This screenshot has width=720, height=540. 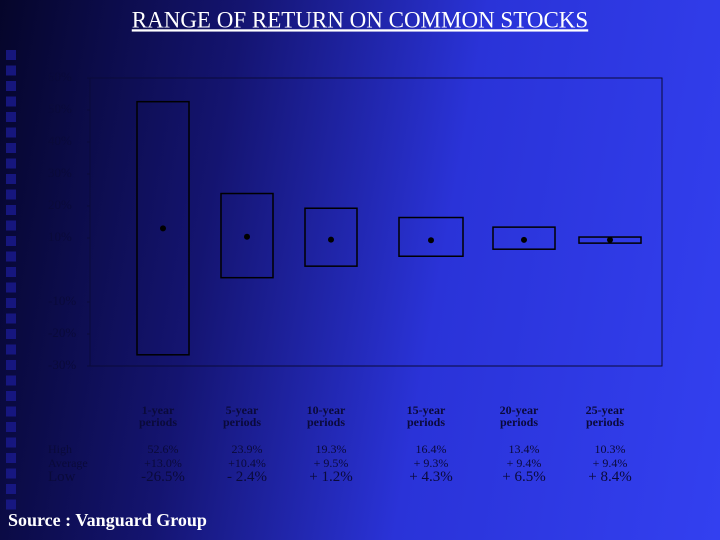 What do you see at coordinates (163, 477) in the screenshot?
I see `value-label: -26.5%` at bounding box center [163, 477].